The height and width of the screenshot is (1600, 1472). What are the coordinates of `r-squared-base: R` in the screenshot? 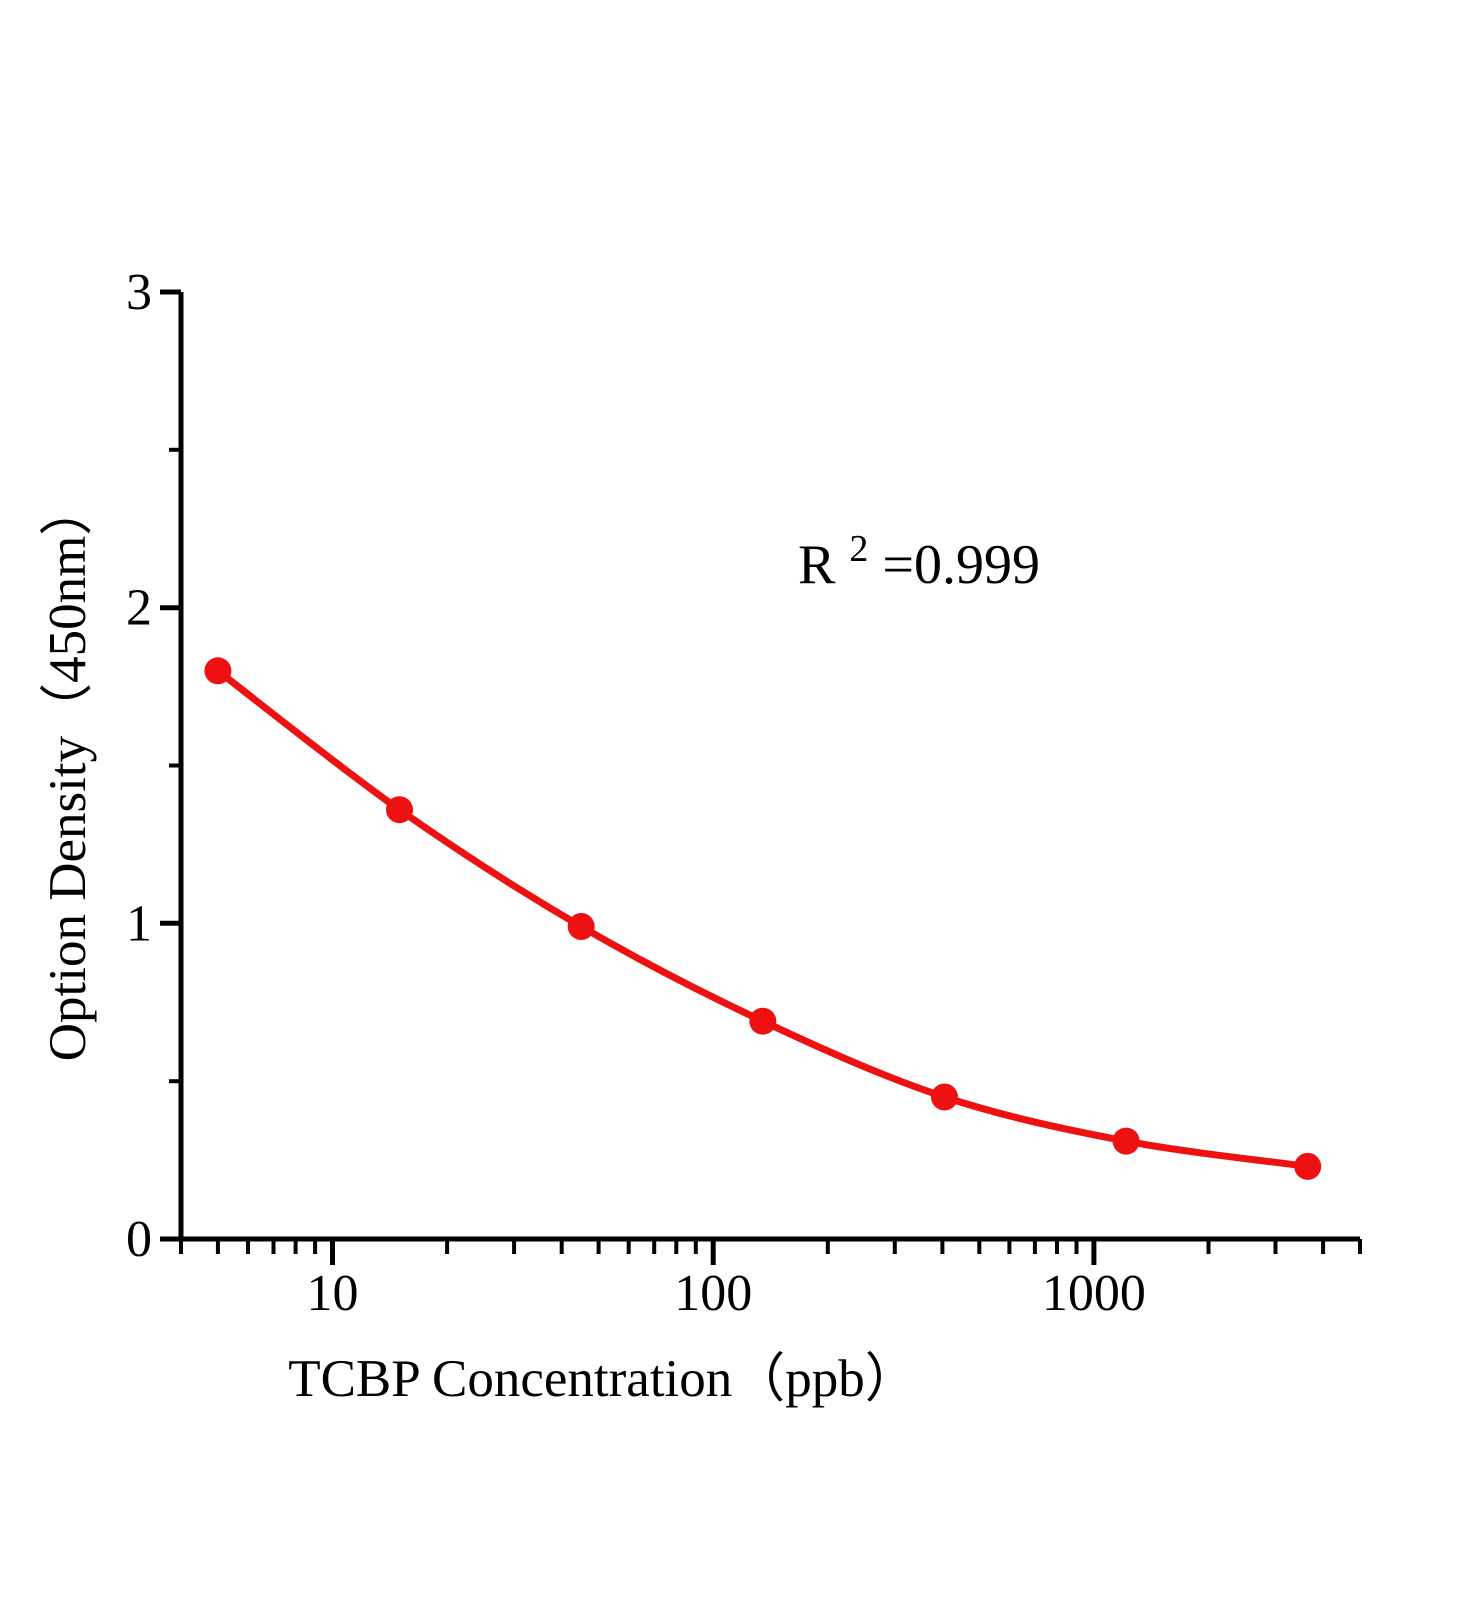 It's located at (817, 565).